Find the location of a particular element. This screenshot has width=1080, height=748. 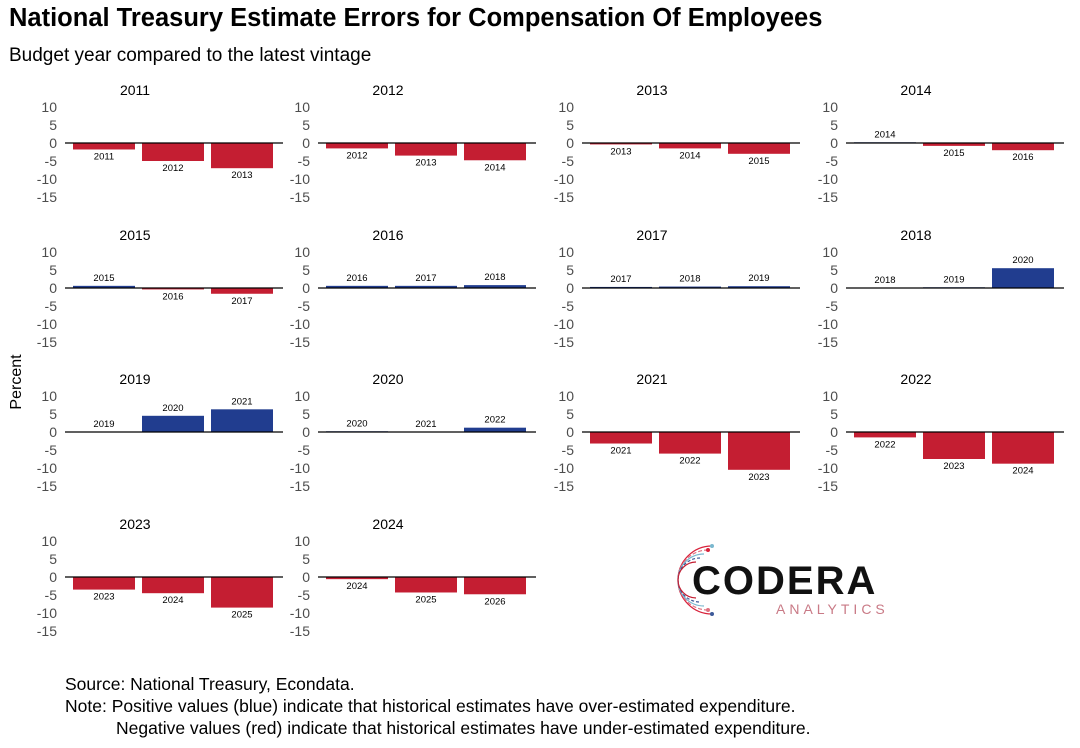

bar-2018 is located at coordinates (690, 287).